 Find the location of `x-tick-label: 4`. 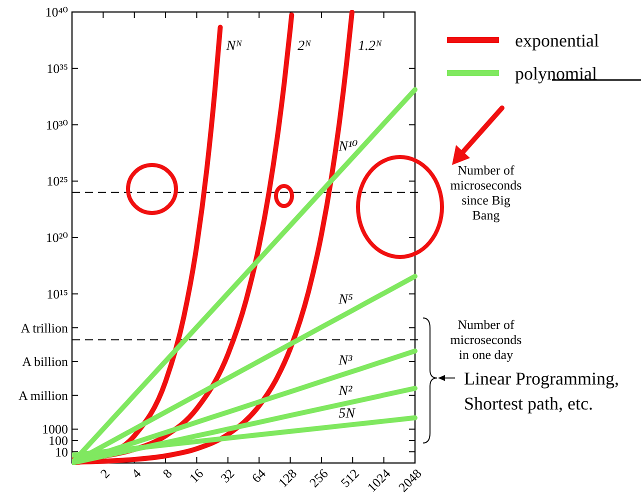

x-tick-label: 4 is located at coordinates (136, 473).